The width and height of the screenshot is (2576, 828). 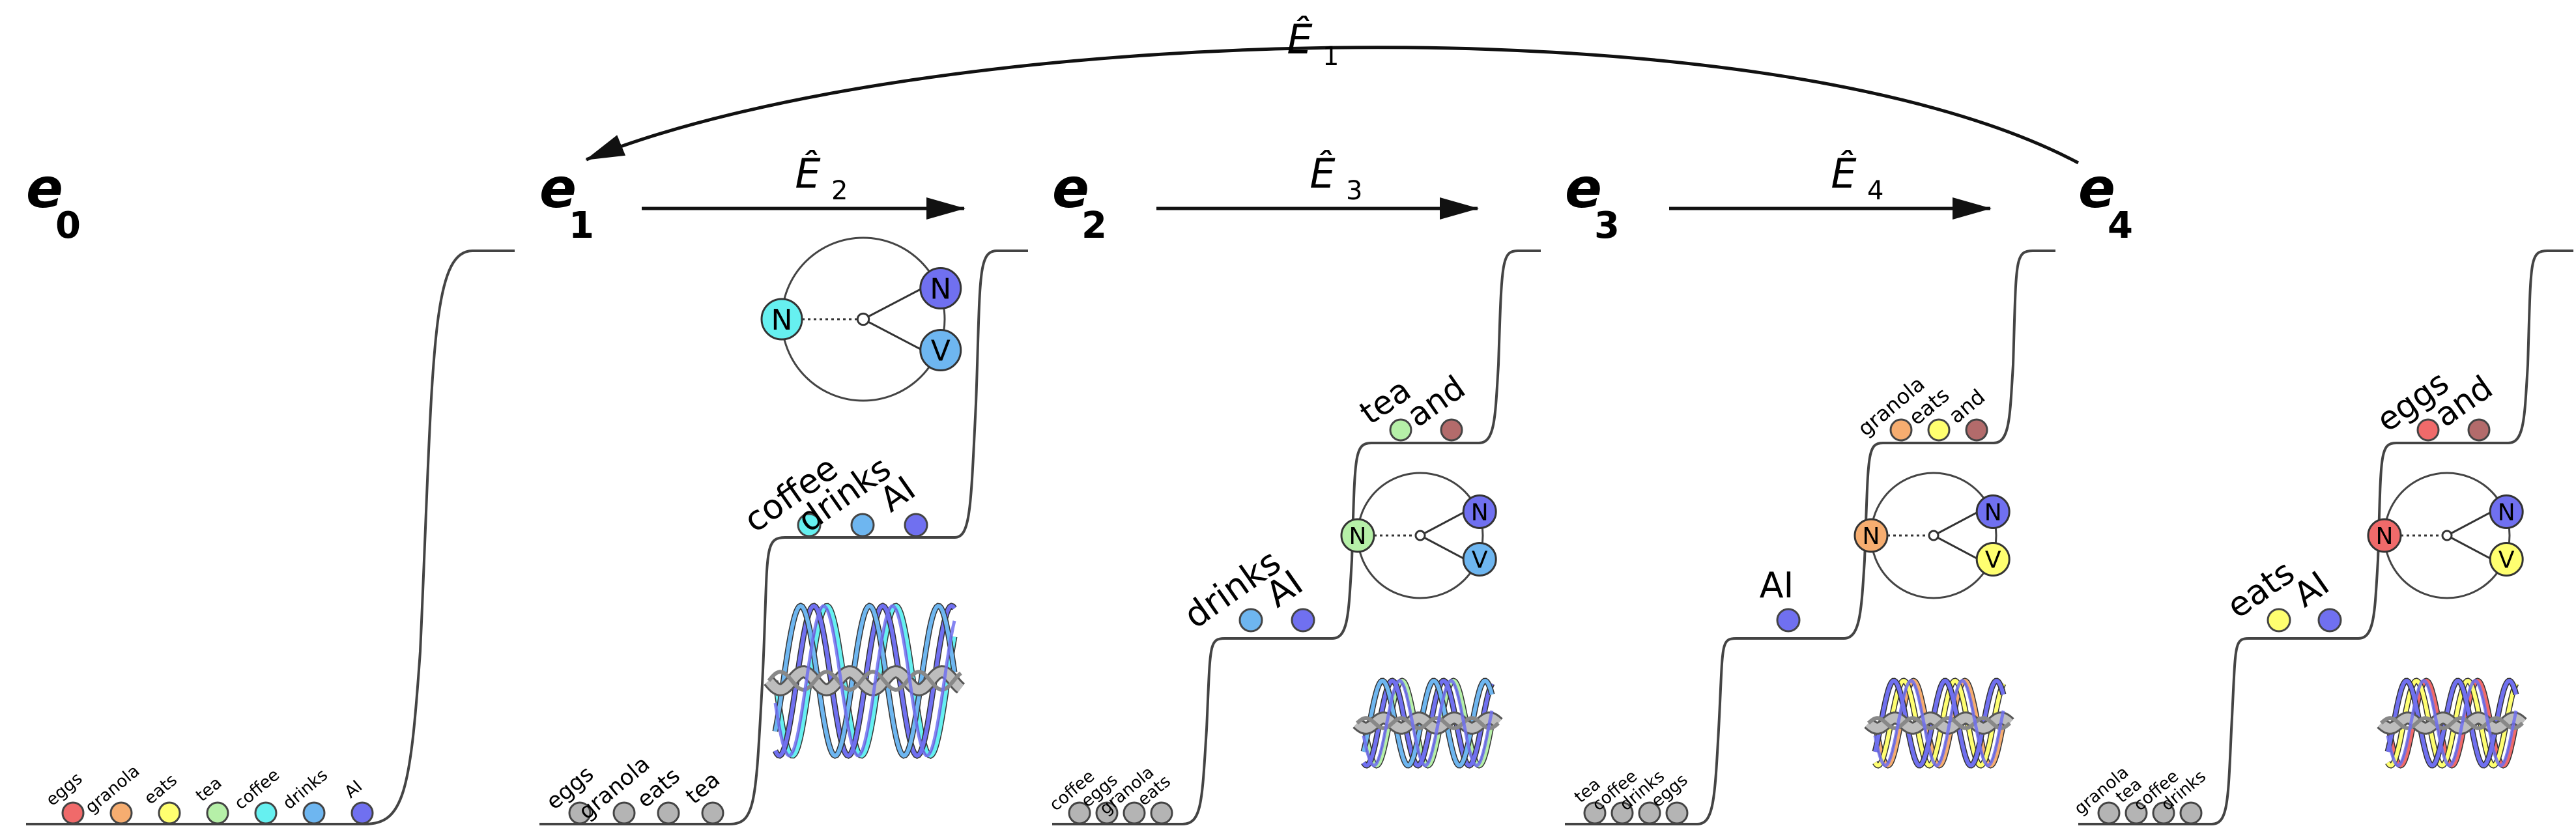 I want to click on panel3-middle-tokens: AI, so click(x=1780, y=599).